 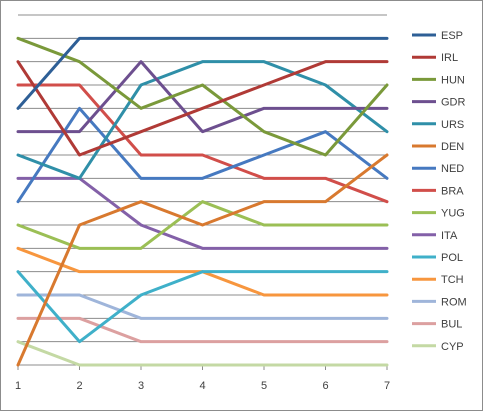 What do you see at coordinates (18, 386) in the screenshot?
I see `x-tick-label: 1` at bounding box center [18, 386].